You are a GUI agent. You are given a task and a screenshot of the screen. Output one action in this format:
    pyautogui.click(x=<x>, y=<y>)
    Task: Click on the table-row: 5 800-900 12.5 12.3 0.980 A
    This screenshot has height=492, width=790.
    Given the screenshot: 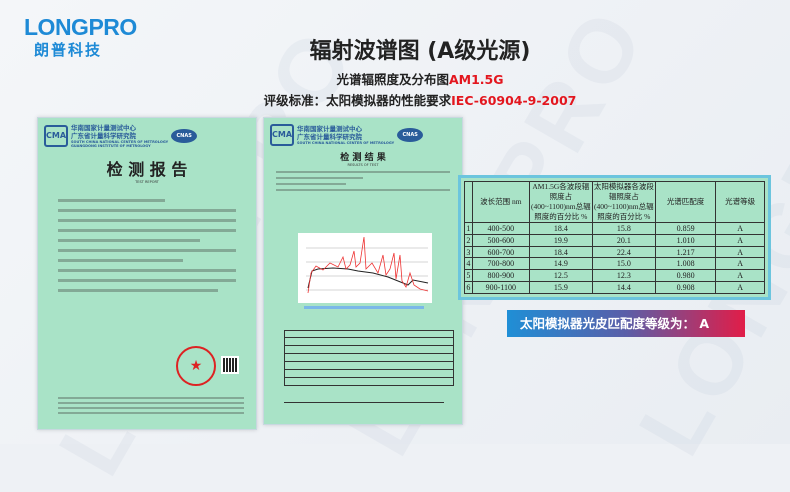 What is the action you would take?
    pyautogui.click(x=614, y=276)
    